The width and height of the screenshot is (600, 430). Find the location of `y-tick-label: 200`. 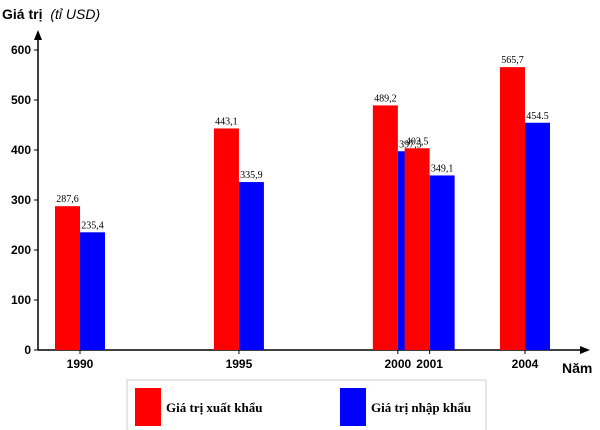

y-tick-label: 200 is located at coordinates (21, 250).